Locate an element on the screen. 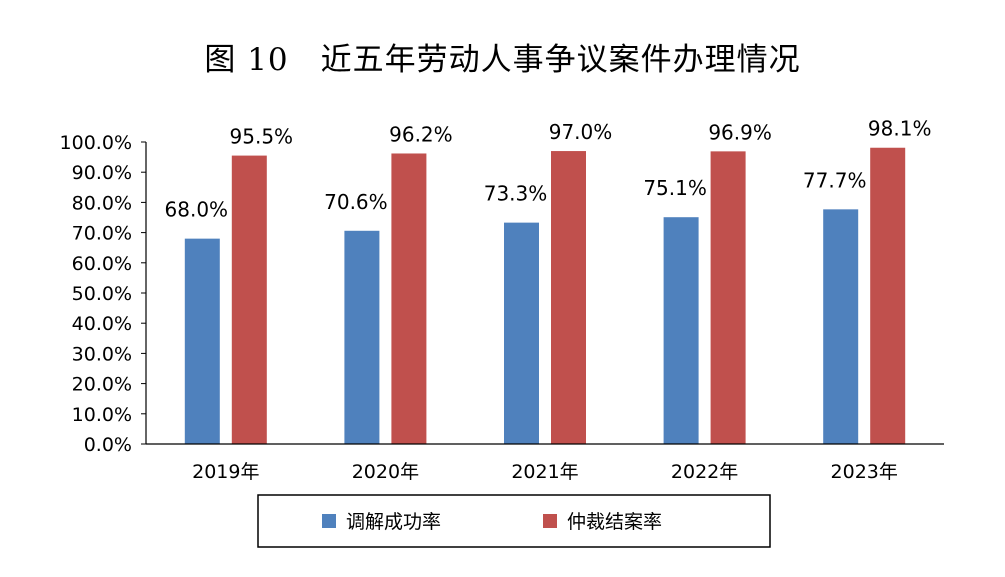 The height and width of the screenshot is (577, 1005). y-tick-label: 100.0% is located at coordinates (96, 143).